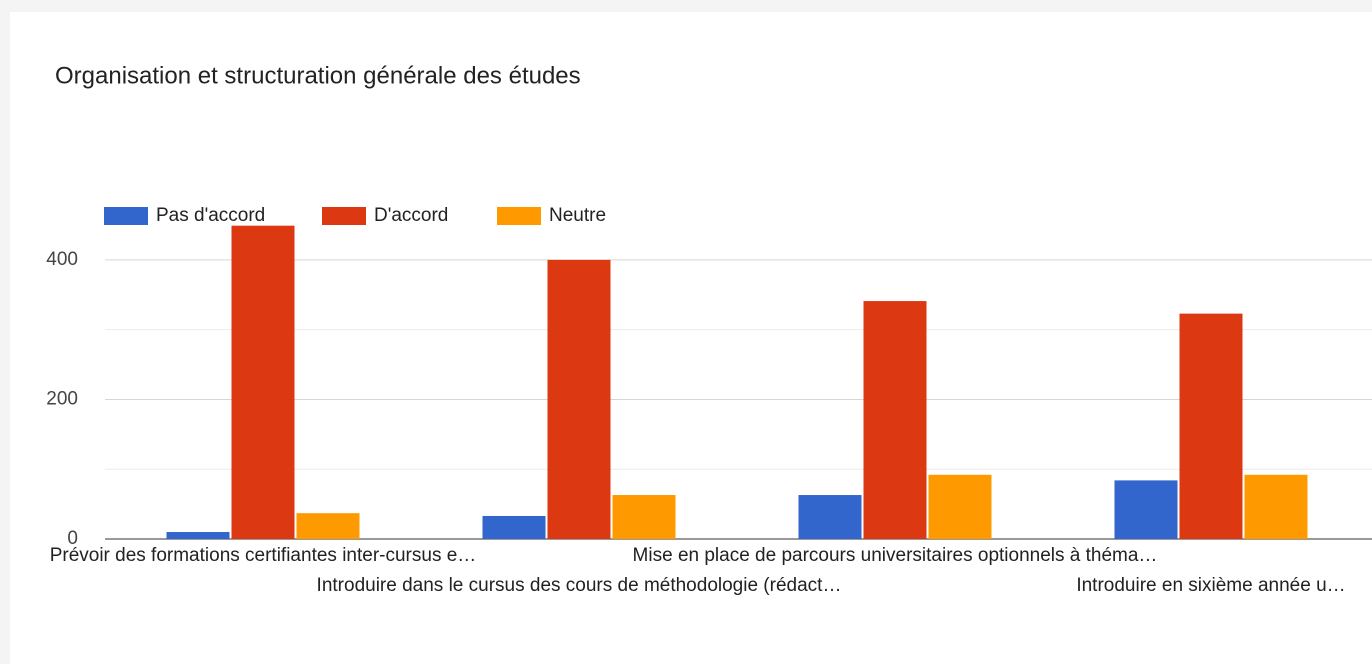 The height and width of the screenshot is (664, 1372). Describe the element at coordinates (210, 215) in the screenshot. I see `legend-label: Pas d'accord` at that location.